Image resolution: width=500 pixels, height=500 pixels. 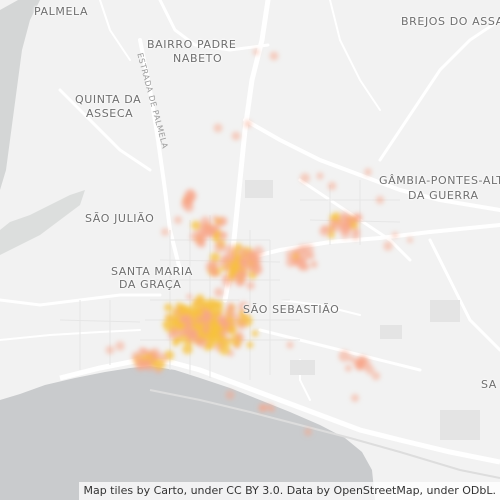 What do you see at coordinates (443, 195) in the screenshot?
I see `place-label-da-guerra: DA GUERRA` at bounding box center [443, 195].